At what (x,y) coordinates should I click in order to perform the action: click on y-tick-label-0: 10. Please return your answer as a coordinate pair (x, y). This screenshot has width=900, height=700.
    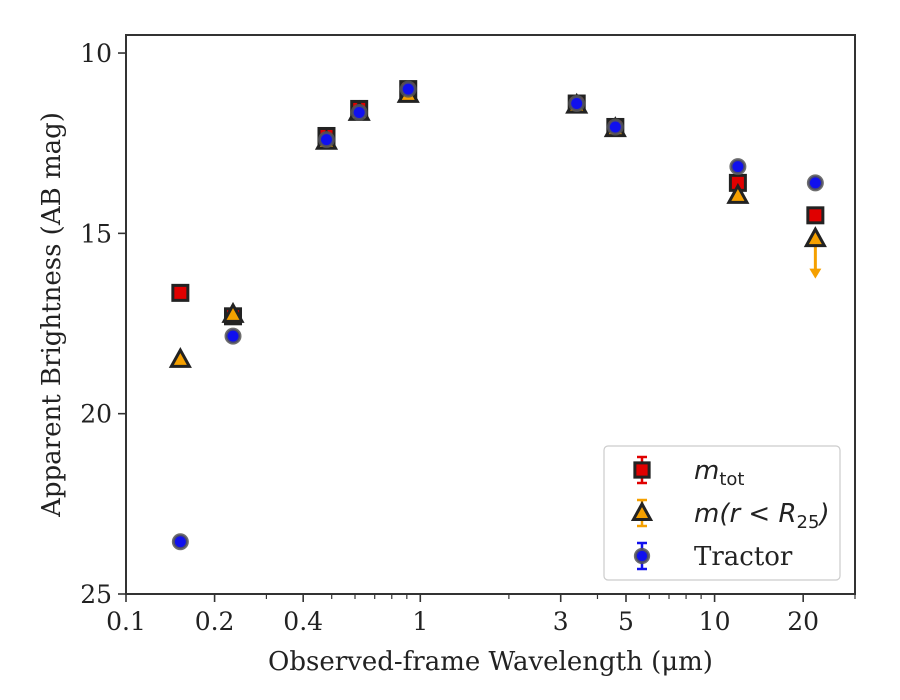
    Looking at the image, I should click on (96, 53).